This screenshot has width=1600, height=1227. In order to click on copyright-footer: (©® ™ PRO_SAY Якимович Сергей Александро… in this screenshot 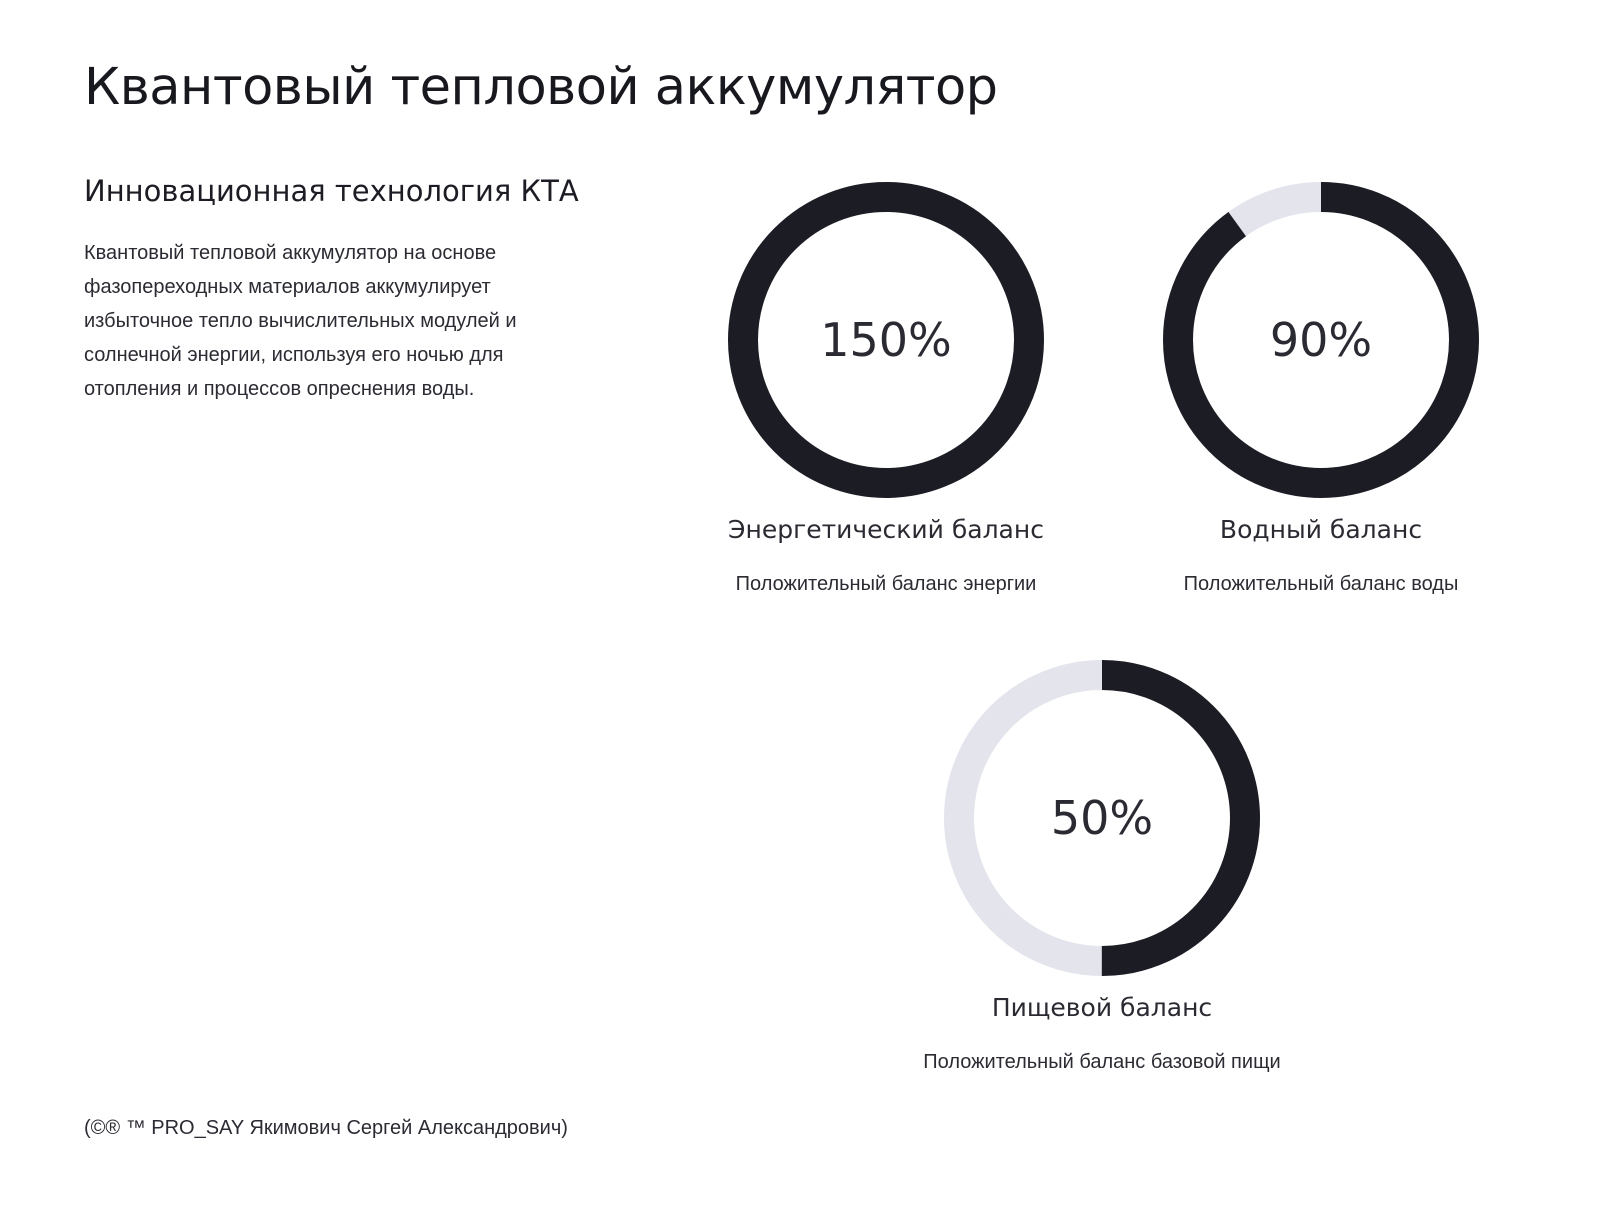, I will do `click(326, 1128)`.